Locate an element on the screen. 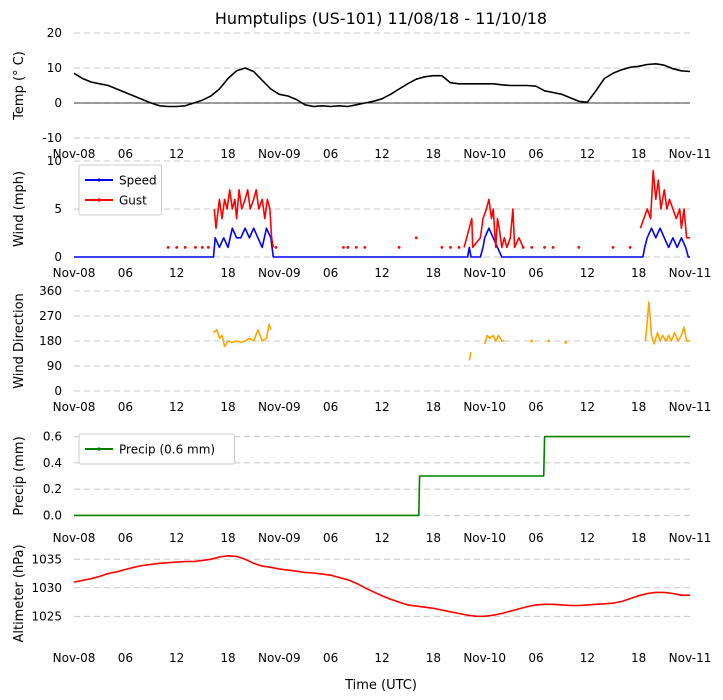 This screenshot has width=723, height=700. y-tick-label: 0.4 is located at coordinates (52, 463).